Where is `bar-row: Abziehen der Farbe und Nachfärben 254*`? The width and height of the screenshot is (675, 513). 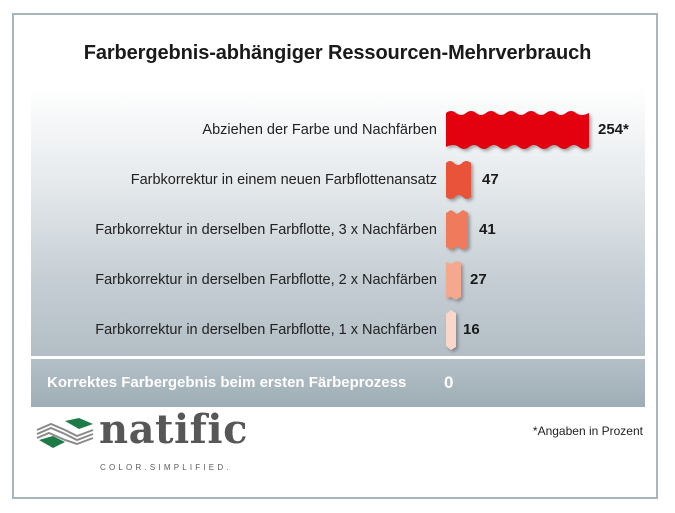 bar-row: Abziehen der Farbe und Nachfärben 254* is located at coordinates (338, 130).